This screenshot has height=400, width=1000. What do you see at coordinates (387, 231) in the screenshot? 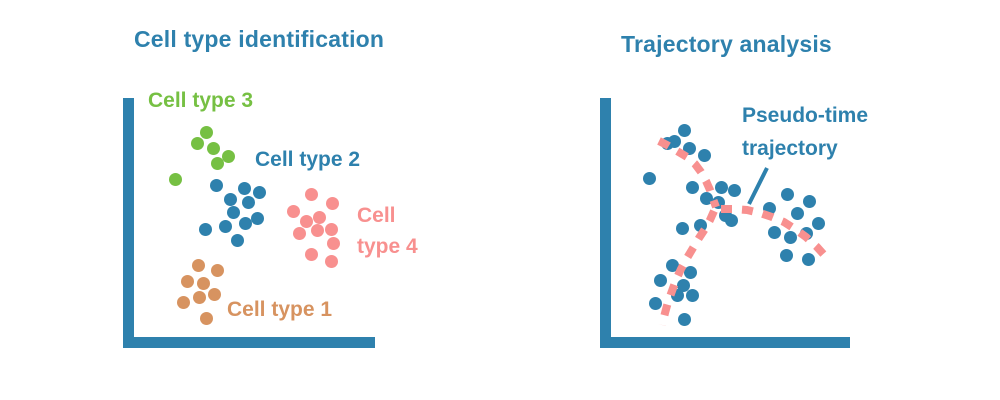
I see `cell-type-4-label: Cell type 4` at bounding box center [387, 231].